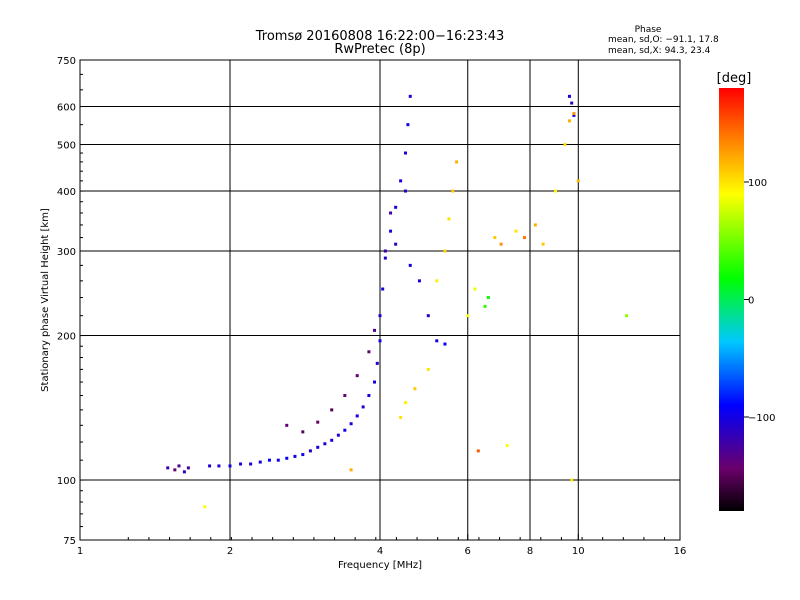 The width and height of the screenshot is (800, 600). What do you see at coordinates (759, 301) in the screenshot?
I see `colorbar-ticks: 100 0 −100` at bounding box center [759, 301].